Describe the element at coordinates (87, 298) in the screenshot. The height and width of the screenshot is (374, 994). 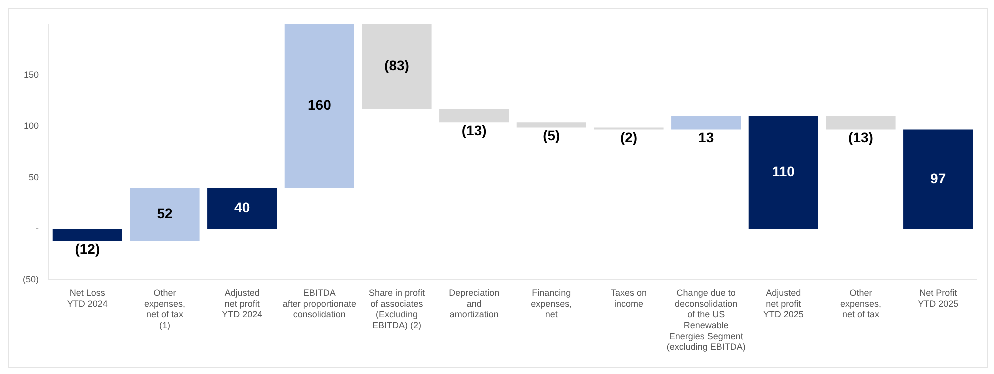
I see `x-tick-label: Net Loss YTD 2024` at that location.